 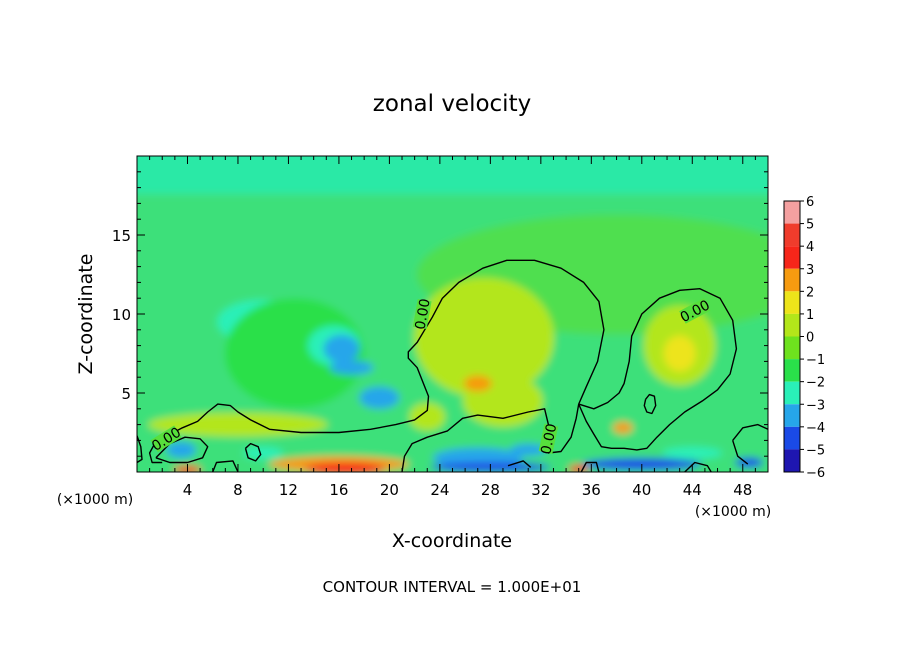 I want to click on colorbar-label: 0, so click(x=810, y=338).